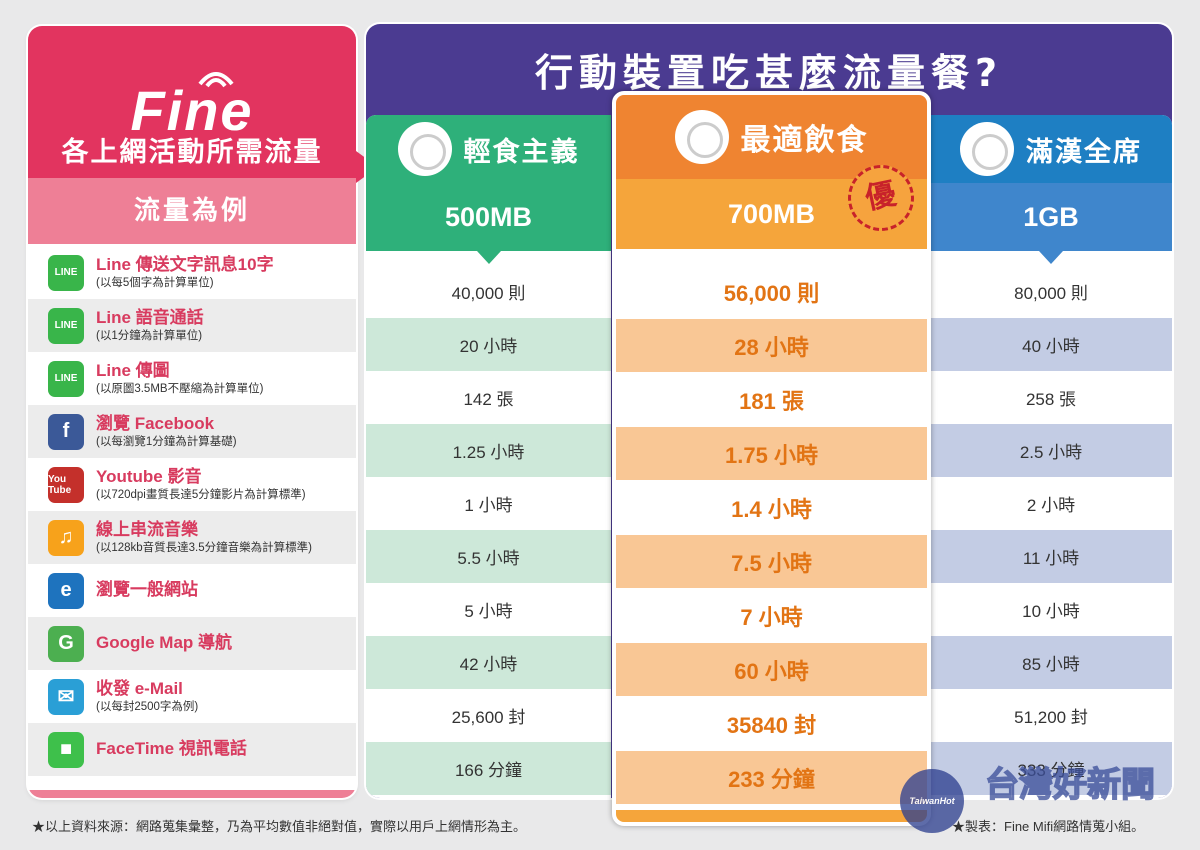 The height and width of the screenshot is (850, 1200). I want to click on activity-note: (以每5個字為計算單位), so click(155, 282).